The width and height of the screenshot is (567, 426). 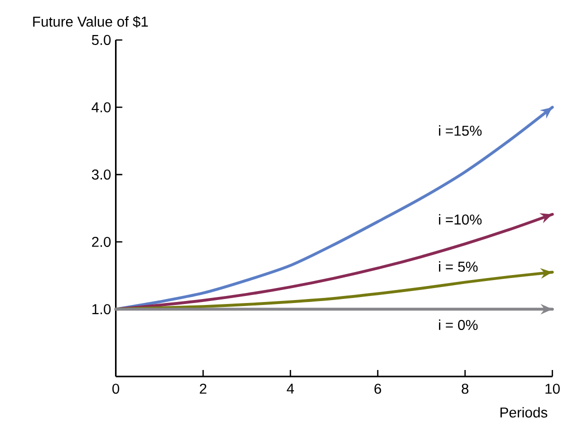 I want to click on x-tick-label: 2, so click(x=203, y=389).